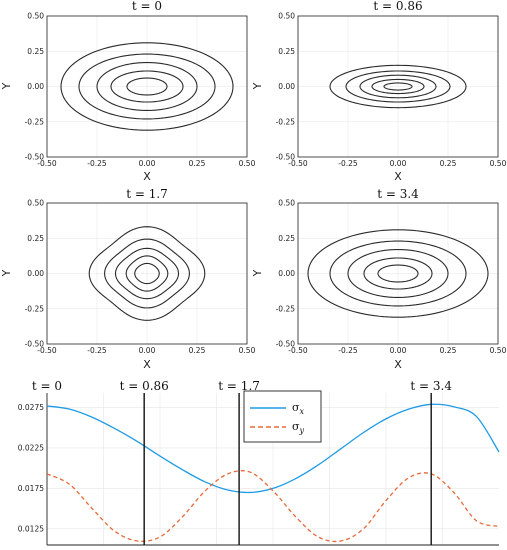 The height and width of the screenshot is (550, 507). Describe the element at coordinates (147, 6) in the screenshot. I see `panel-title: t = 0` at that location.